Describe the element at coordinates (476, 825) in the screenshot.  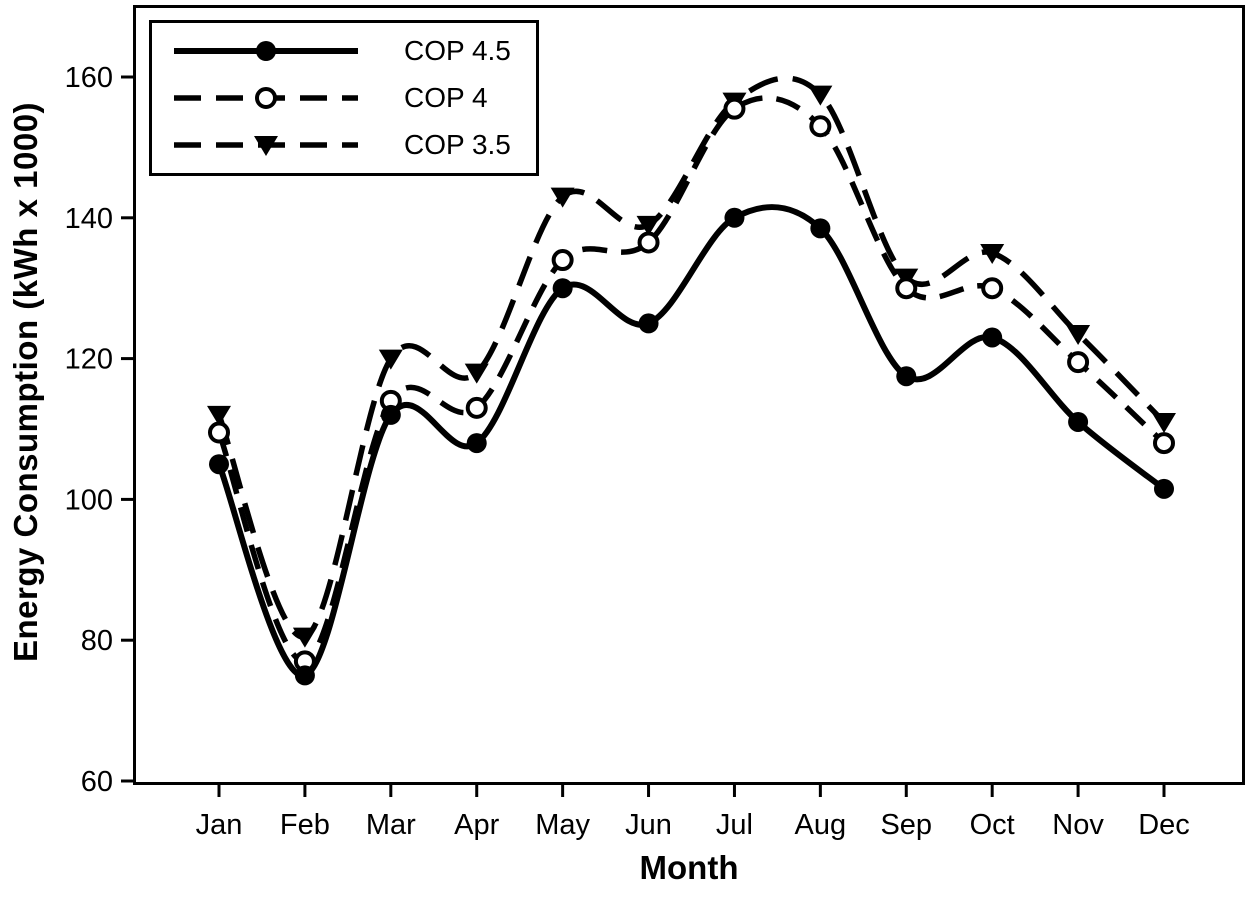
I see `x-tick-label: Apr` at that location.